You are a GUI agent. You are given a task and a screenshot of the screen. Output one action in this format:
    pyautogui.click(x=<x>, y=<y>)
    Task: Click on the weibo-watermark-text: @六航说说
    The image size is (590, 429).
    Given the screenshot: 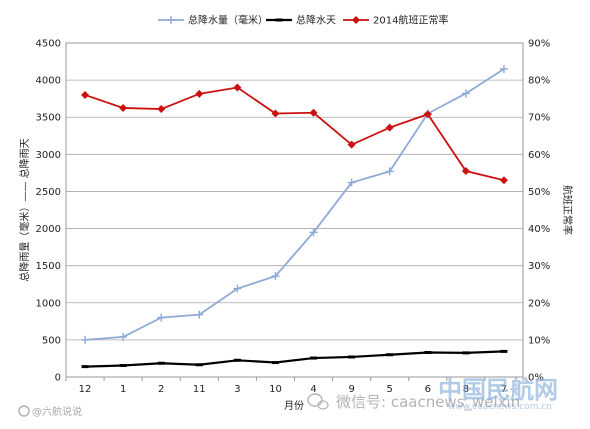 What is the action you would take?
    pyautogui.click(x=57, y=411)
    